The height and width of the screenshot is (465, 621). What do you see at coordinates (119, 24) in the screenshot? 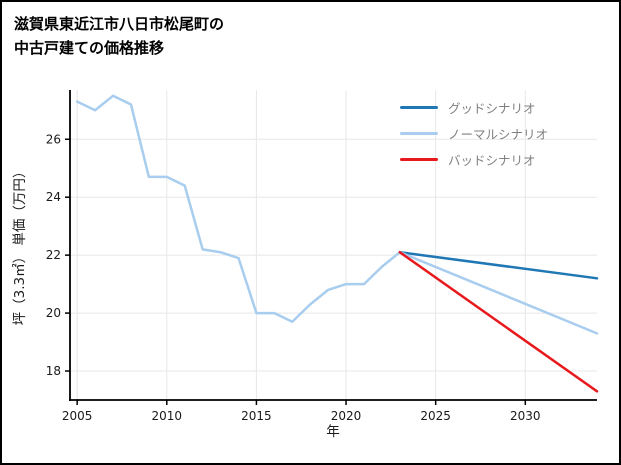
I see `page-title-line1: 滋賀県東近江市八日市松尾町の` at bounding box center [119, 24].